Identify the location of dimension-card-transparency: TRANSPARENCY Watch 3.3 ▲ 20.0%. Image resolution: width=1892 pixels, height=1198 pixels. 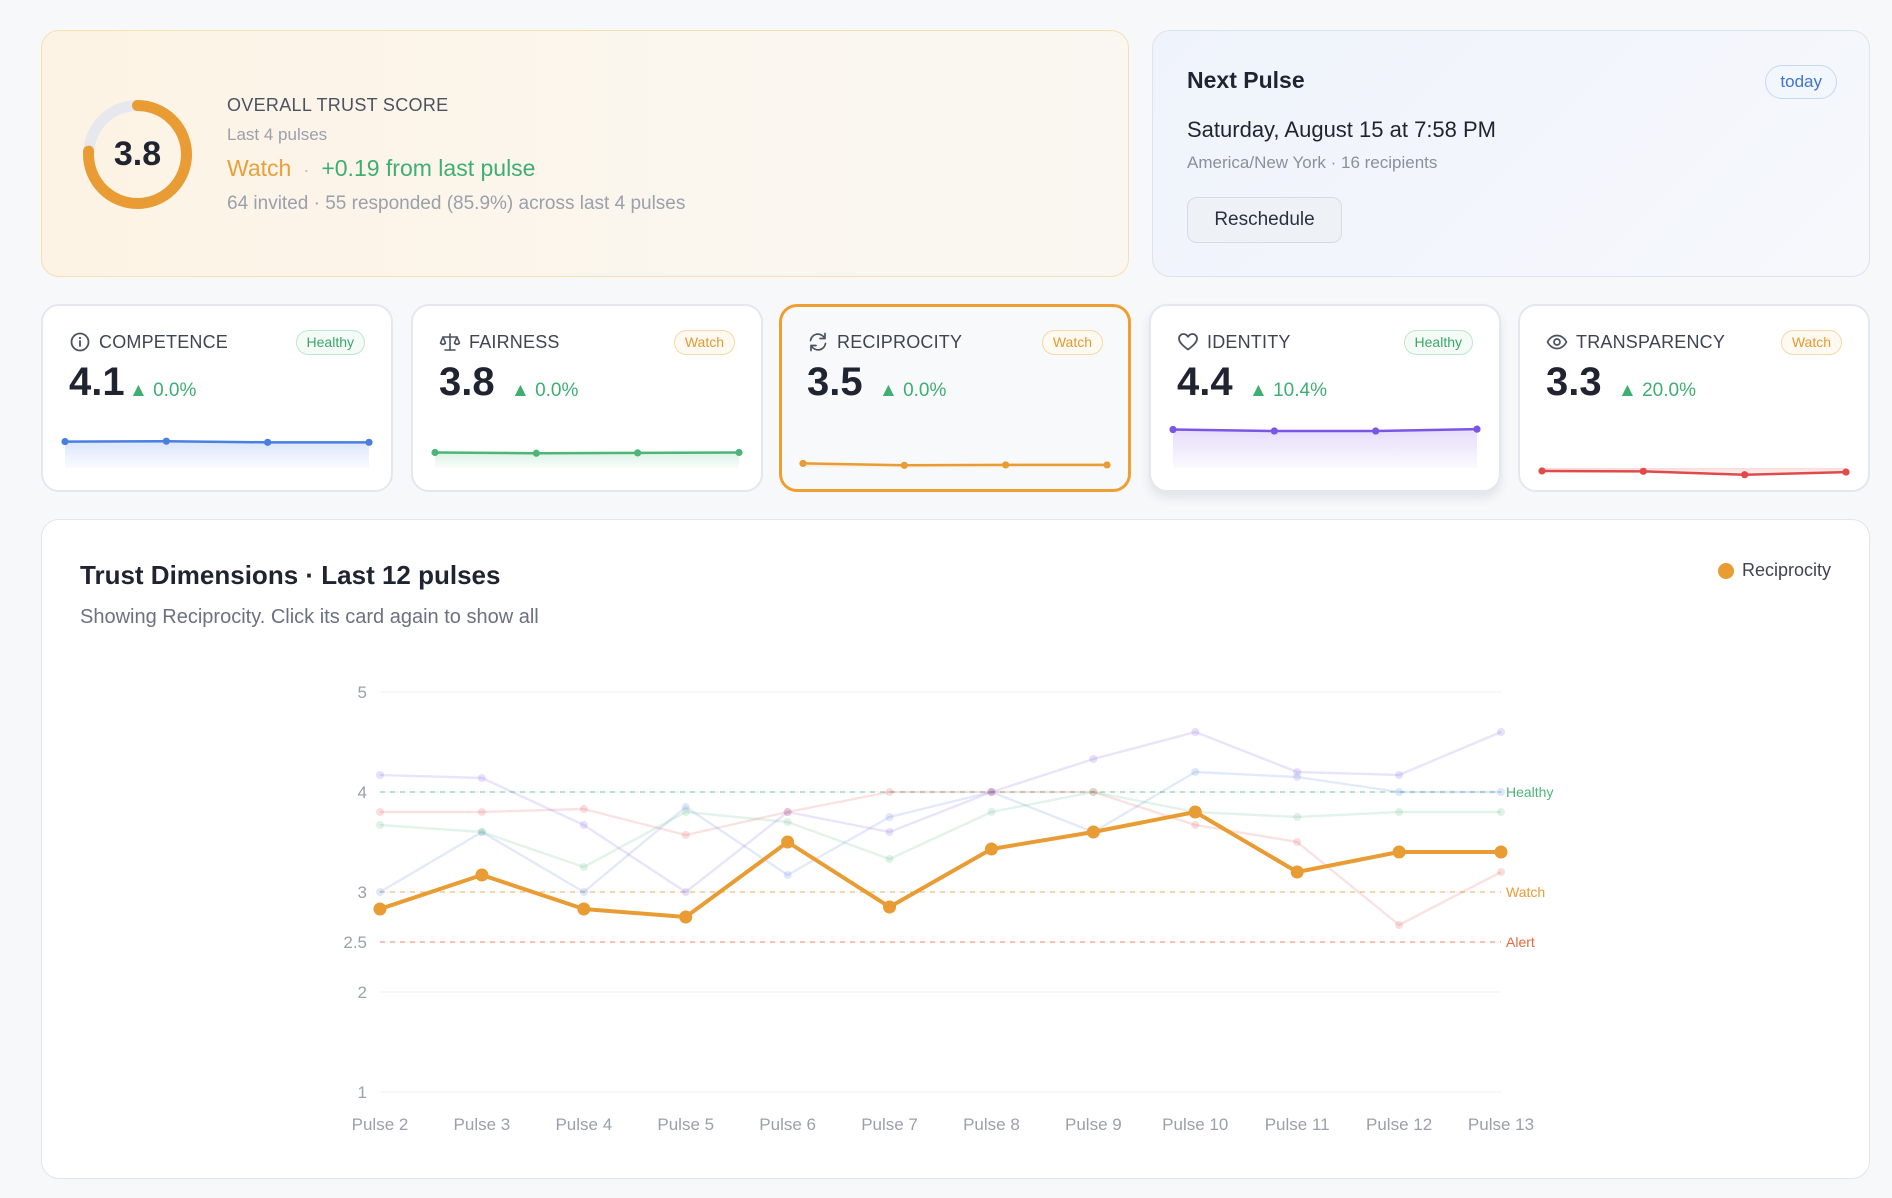
(1694, 398).